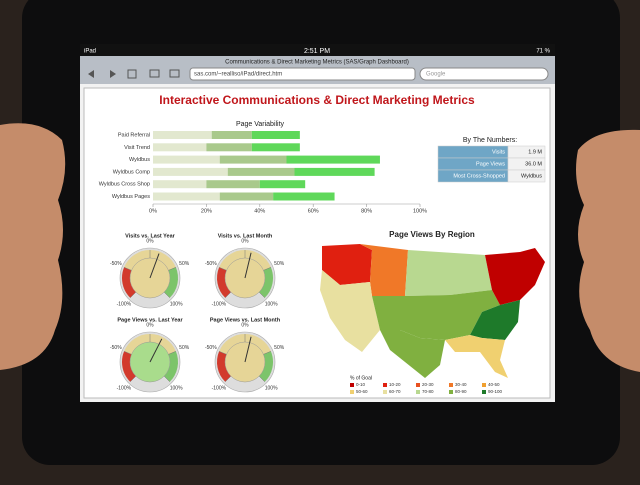 This screenshot has height=485, width=640. I want to click on y-tick-label: Paid Referral, so click(134, 135).